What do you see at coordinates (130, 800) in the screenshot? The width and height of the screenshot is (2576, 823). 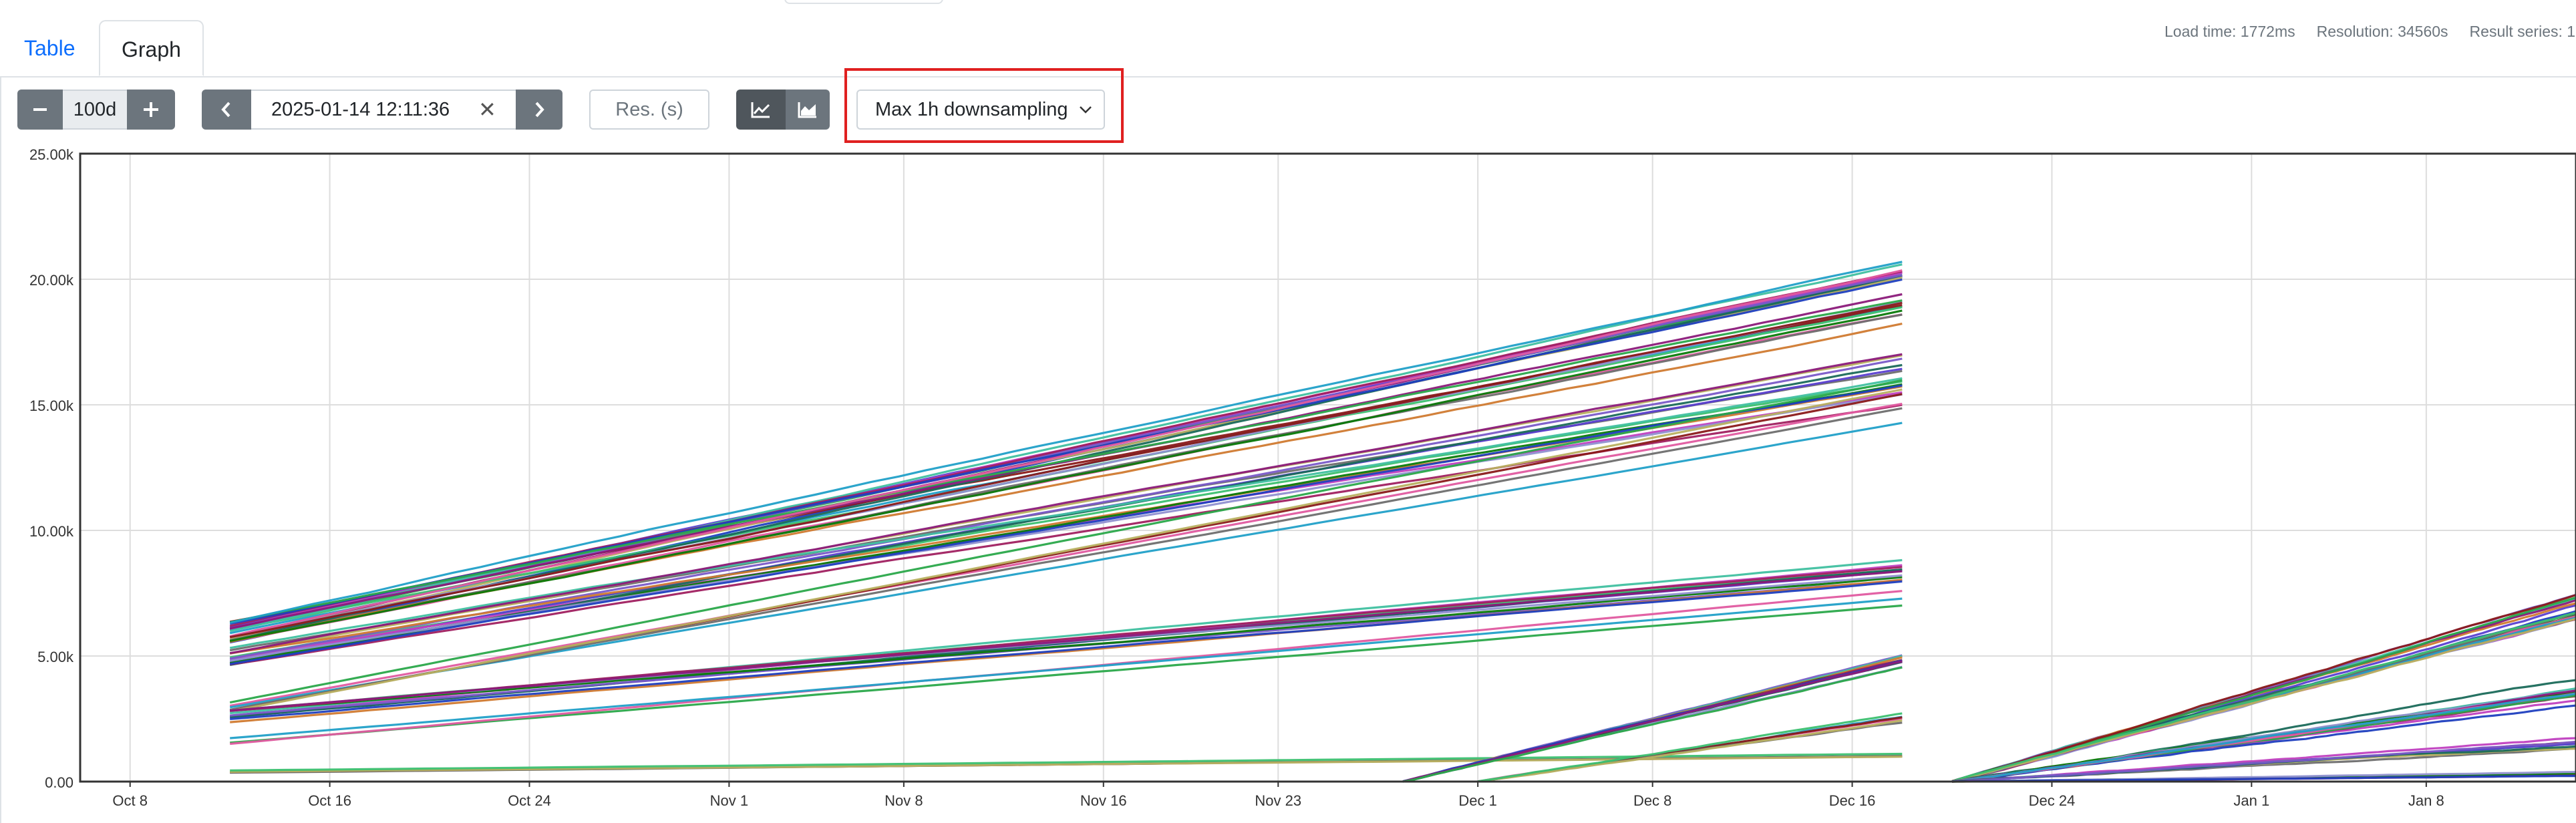 I see `x-tick-label: Oct 8` at bounding box center [130, 800].